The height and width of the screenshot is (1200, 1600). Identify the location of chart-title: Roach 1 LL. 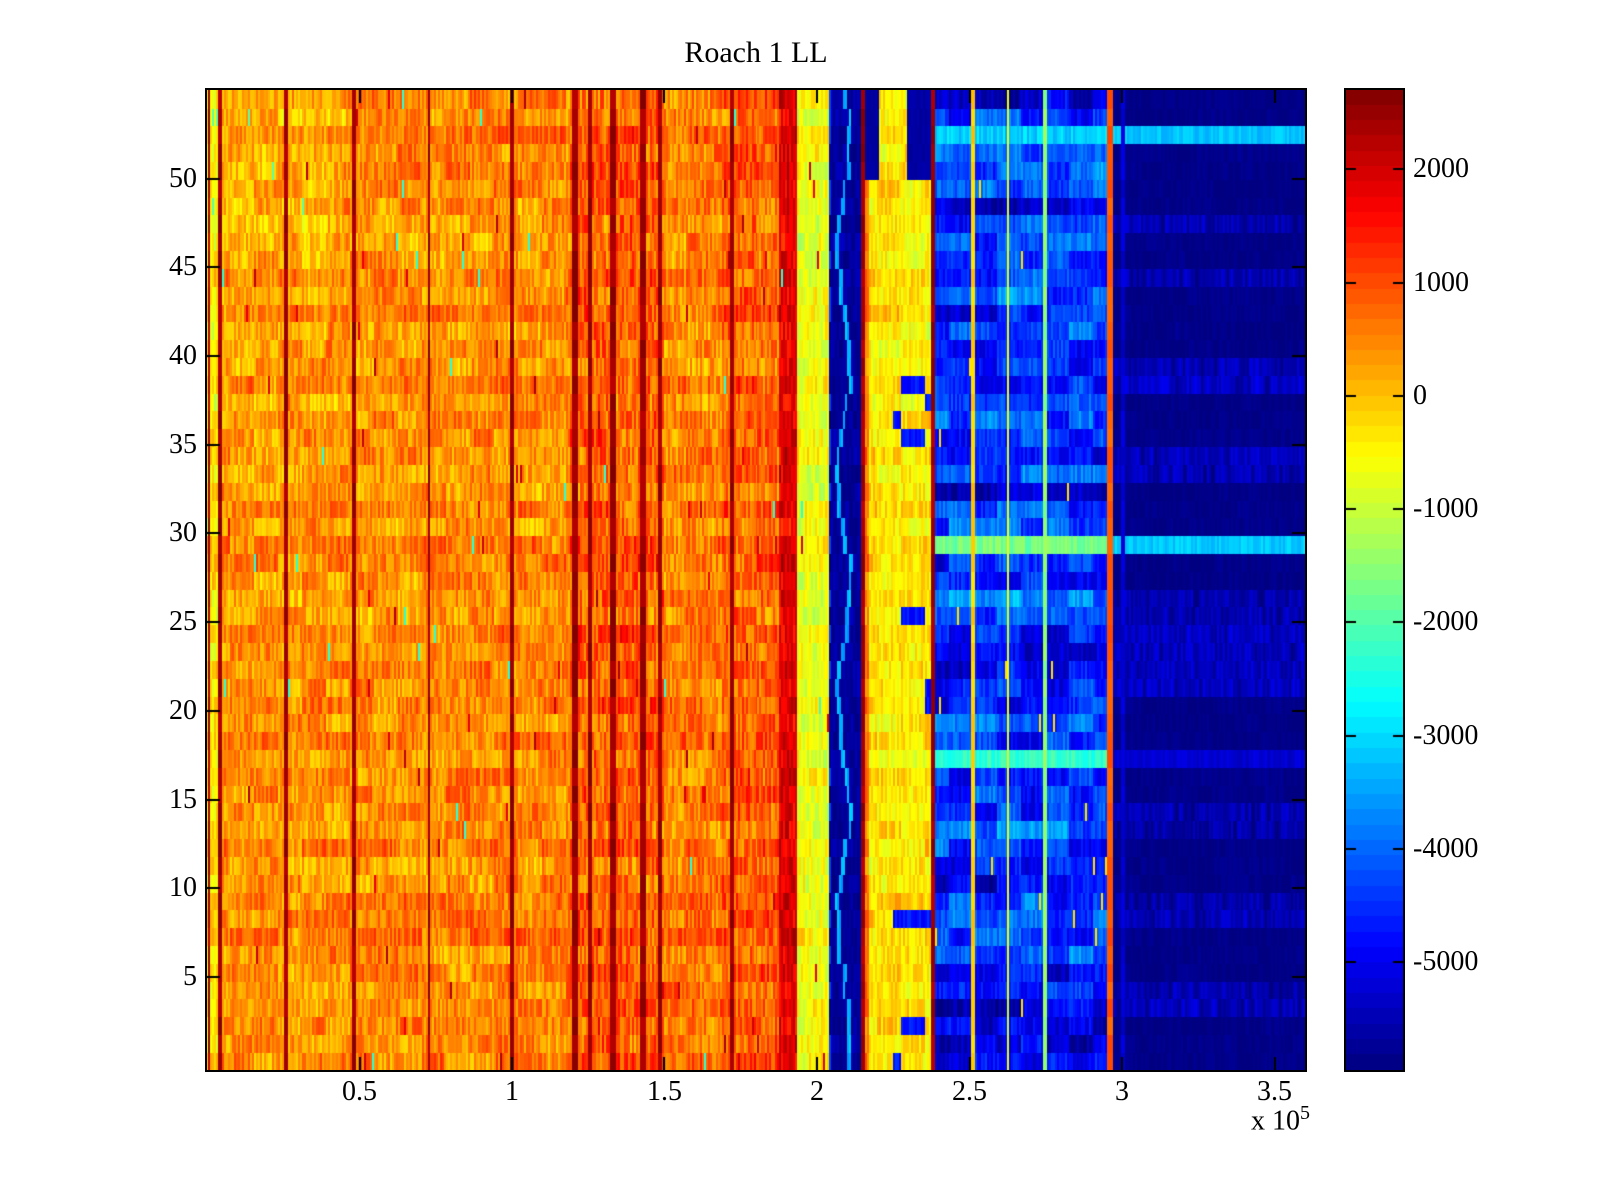
(756, 52).